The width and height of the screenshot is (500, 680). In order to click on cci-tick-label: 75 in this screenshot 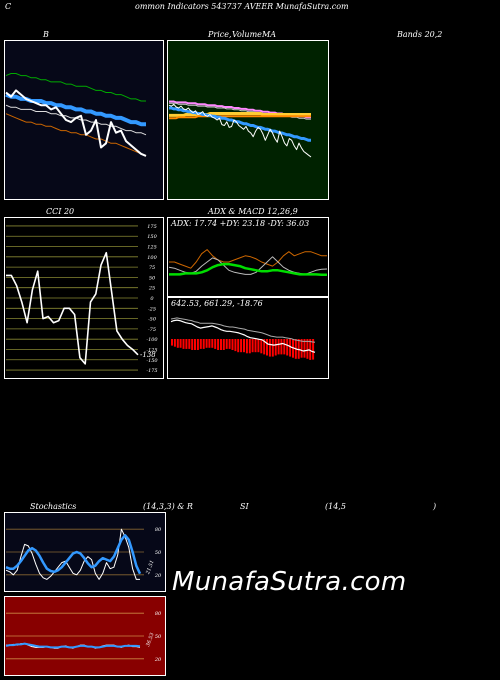, I will do `click(152, 268)`.